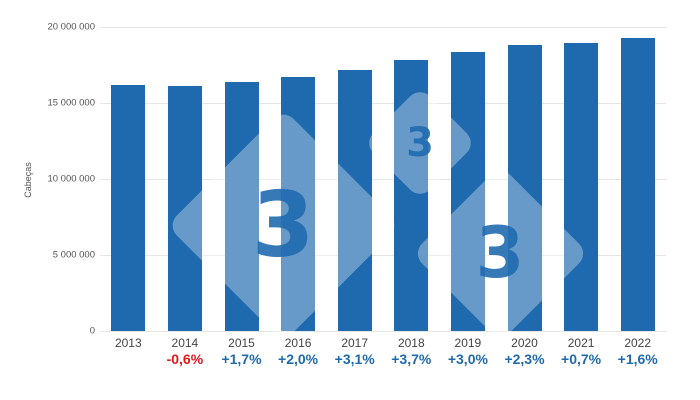 The image size is (700, 400). What do you see at coordinates (411, 343) in the screenshot?
I see `x-tick-label: 2018` at bounding box center [411, 343].